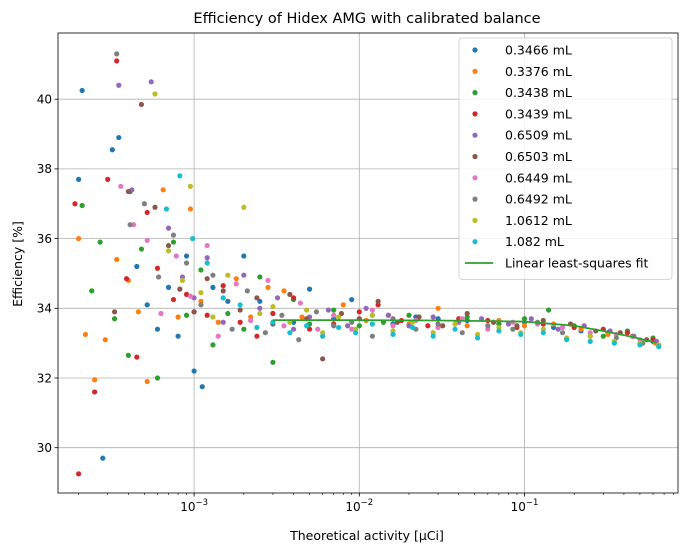 The width and height of the screenshot is (686, 556). What do you see at coordinates (464, 331) in the screenshot?
I see `fit-line` at bounding box center [464, 331].